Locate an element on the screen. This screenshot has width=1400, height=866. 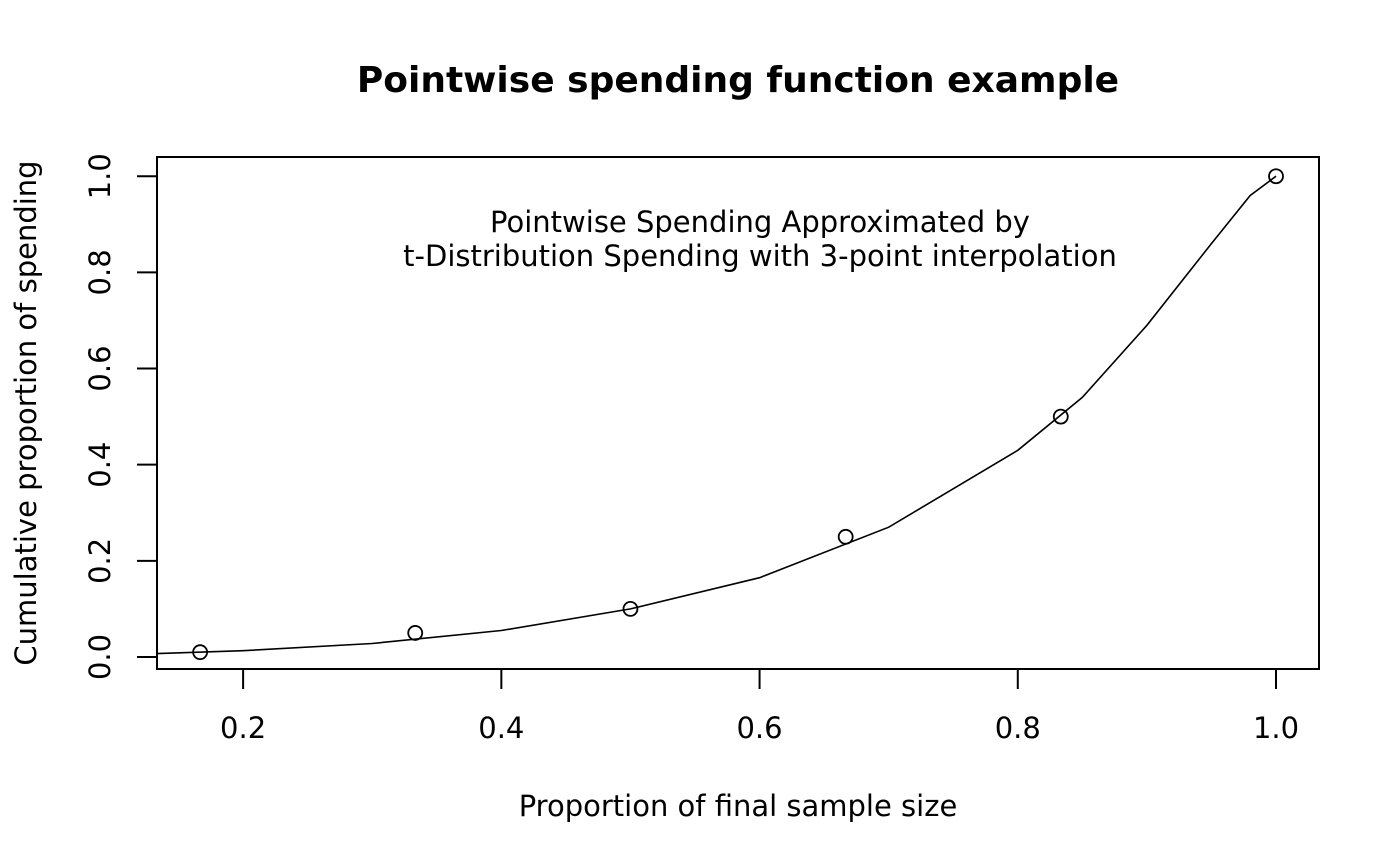
x-tick-label: 0.6 is located at coordinates (759, 728).